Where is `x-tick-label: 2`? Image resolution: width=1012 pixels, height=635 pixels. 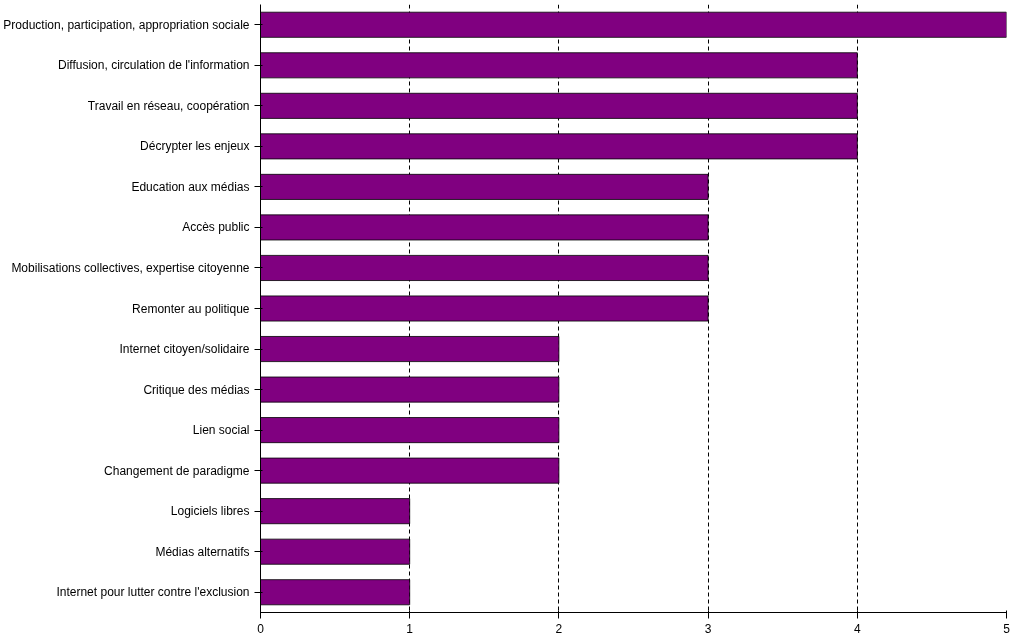
x-tick-label: 2 is located at coordinates (559, 628).